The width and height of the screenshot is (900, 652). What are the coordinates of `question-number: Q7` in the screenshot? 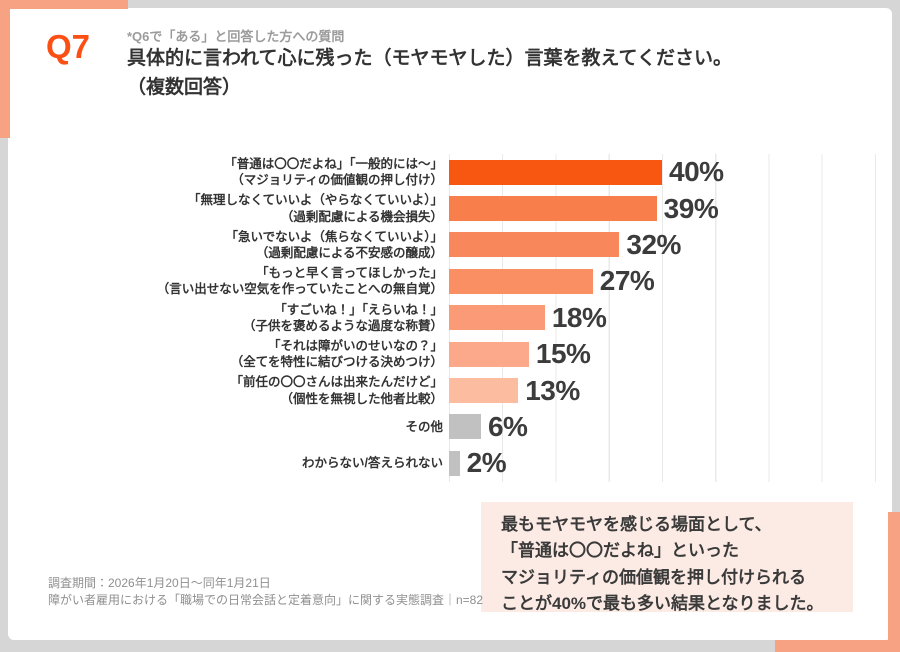 It's located at (68, 46).